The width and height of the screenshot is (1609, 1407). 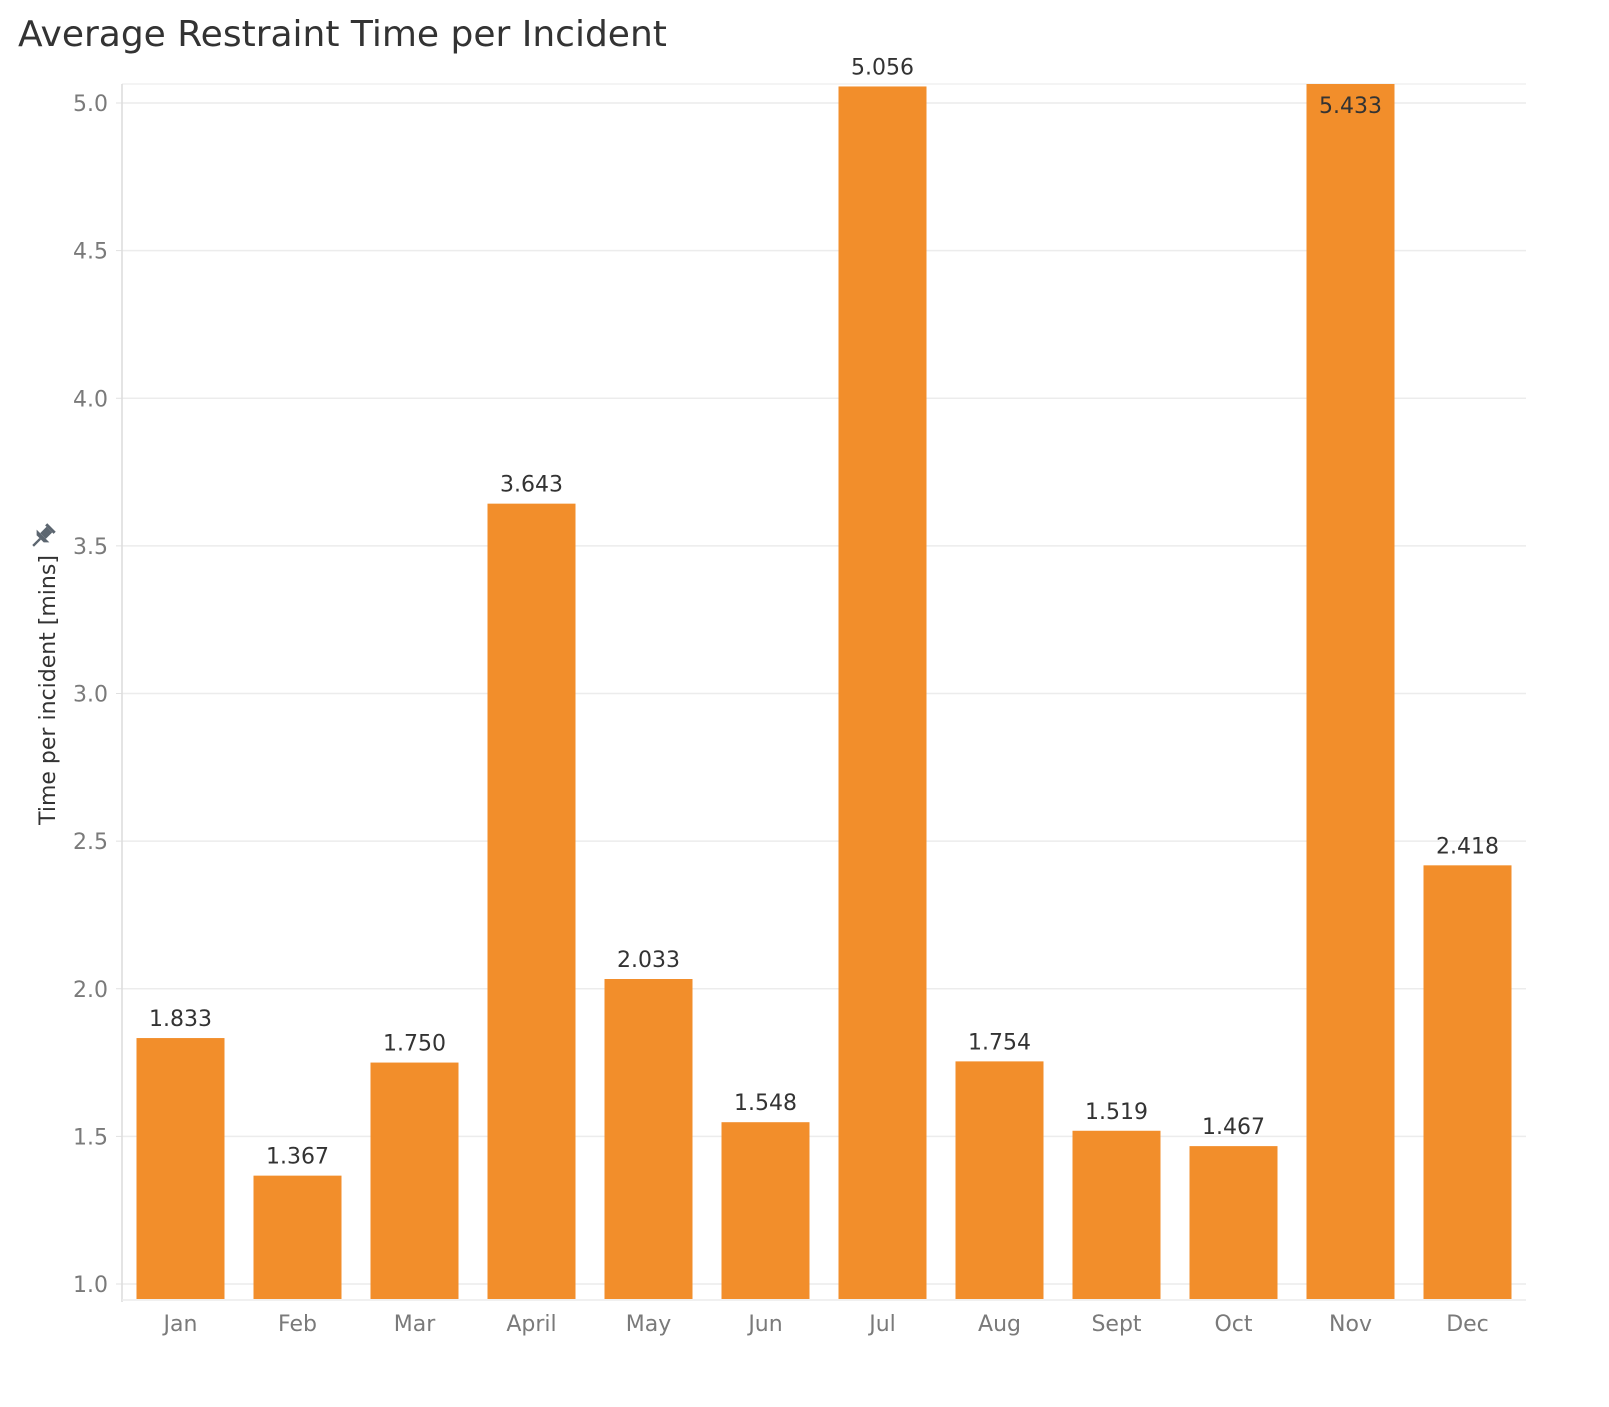 I want to click on y-tick-label: 3.0, so click(x=90, y=695).